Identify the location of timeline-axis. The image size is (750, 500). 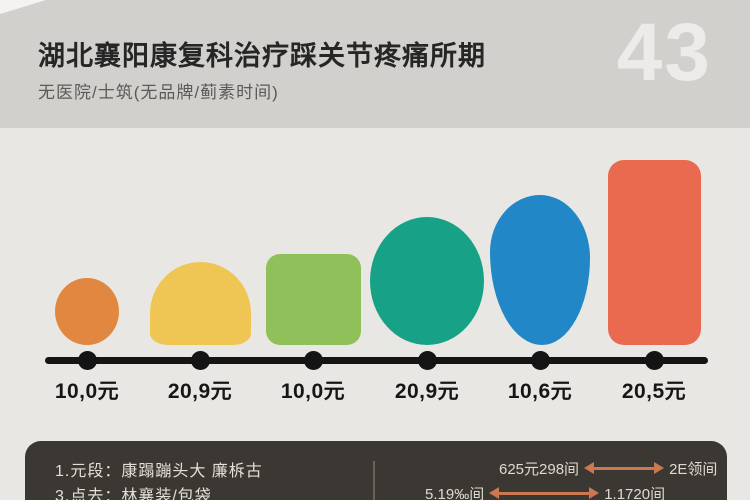
(376, 360).